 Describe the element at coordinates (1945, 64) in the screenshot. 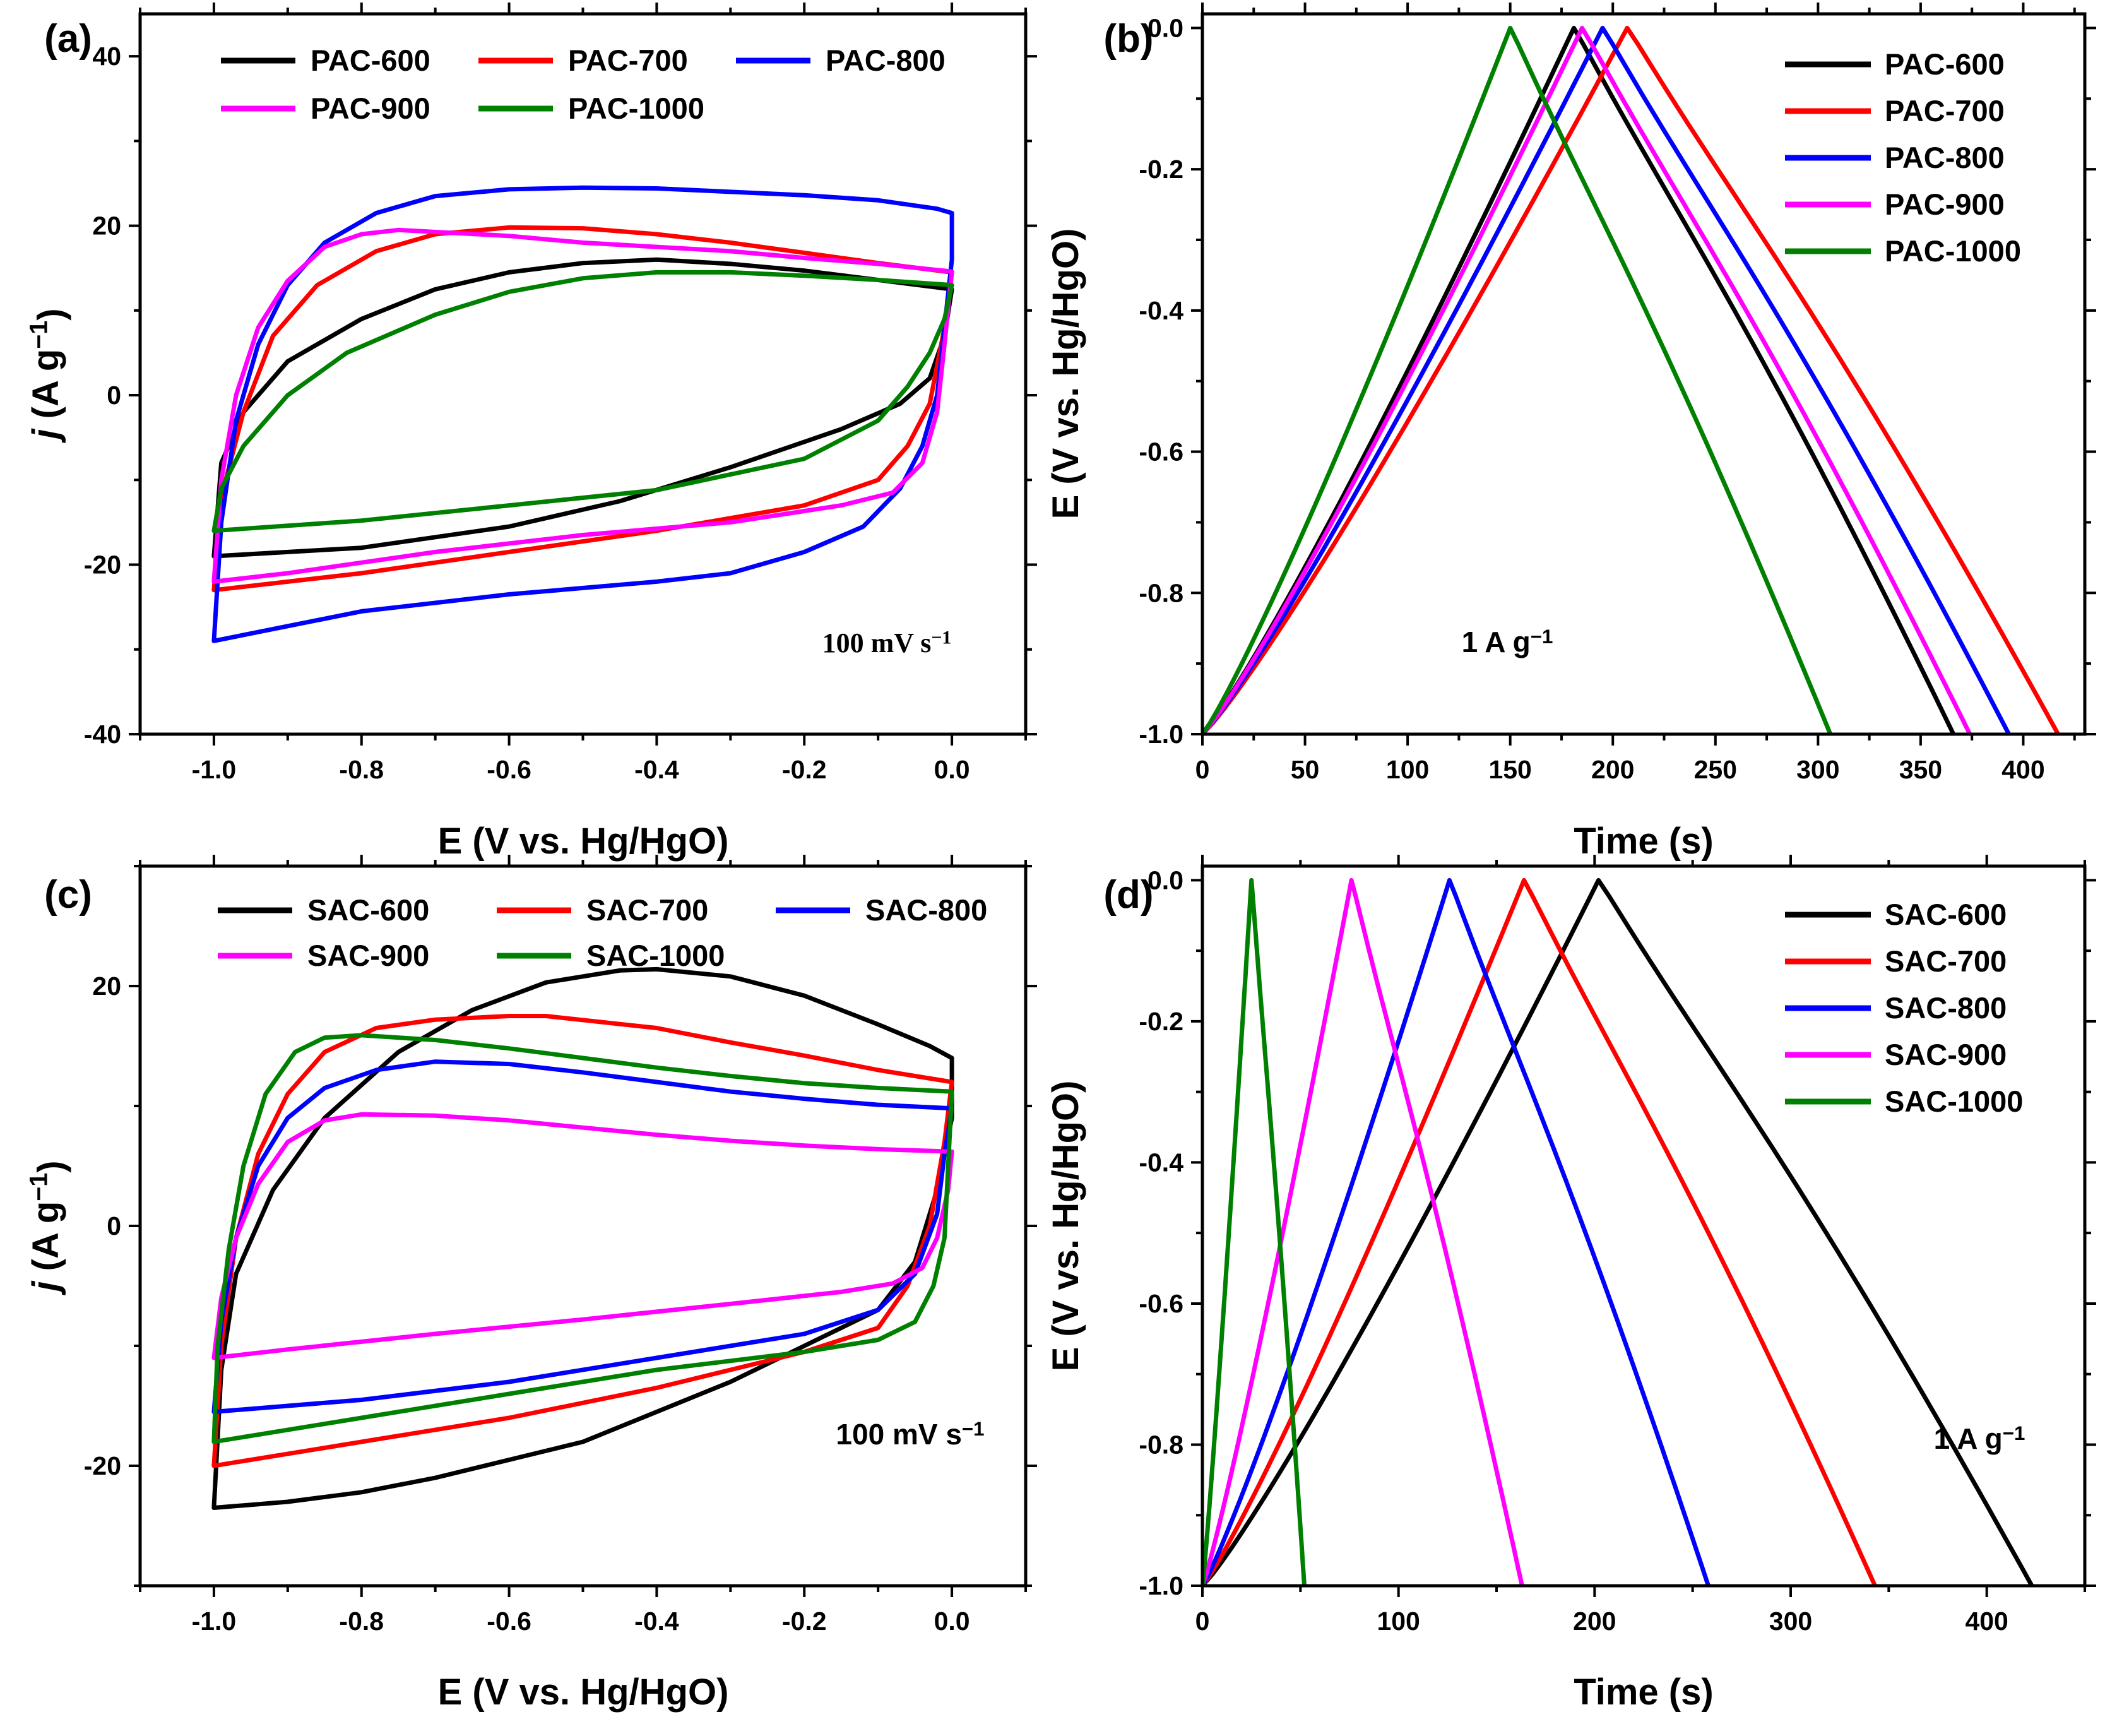

I see `legend-label: PAC-600` at that location.